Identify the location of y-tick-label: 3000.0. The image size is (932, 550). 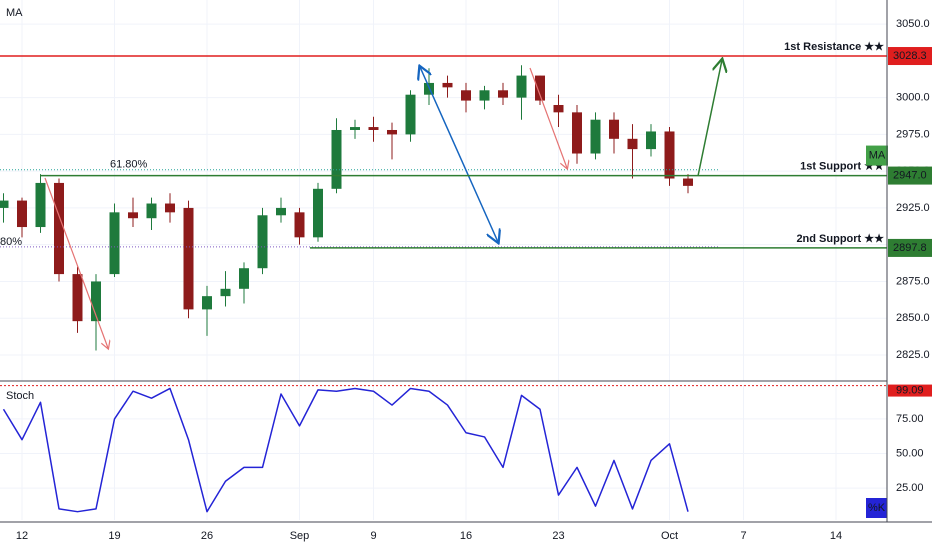
(913, 98).